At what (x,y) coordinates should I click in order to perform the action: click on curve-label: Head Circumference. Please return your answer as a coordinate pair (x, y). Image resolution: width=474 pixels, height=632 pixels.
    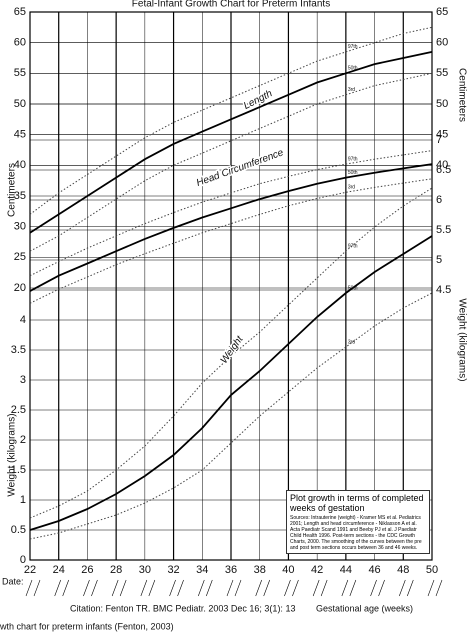
    Looking at the image, I should click on (240, 168).